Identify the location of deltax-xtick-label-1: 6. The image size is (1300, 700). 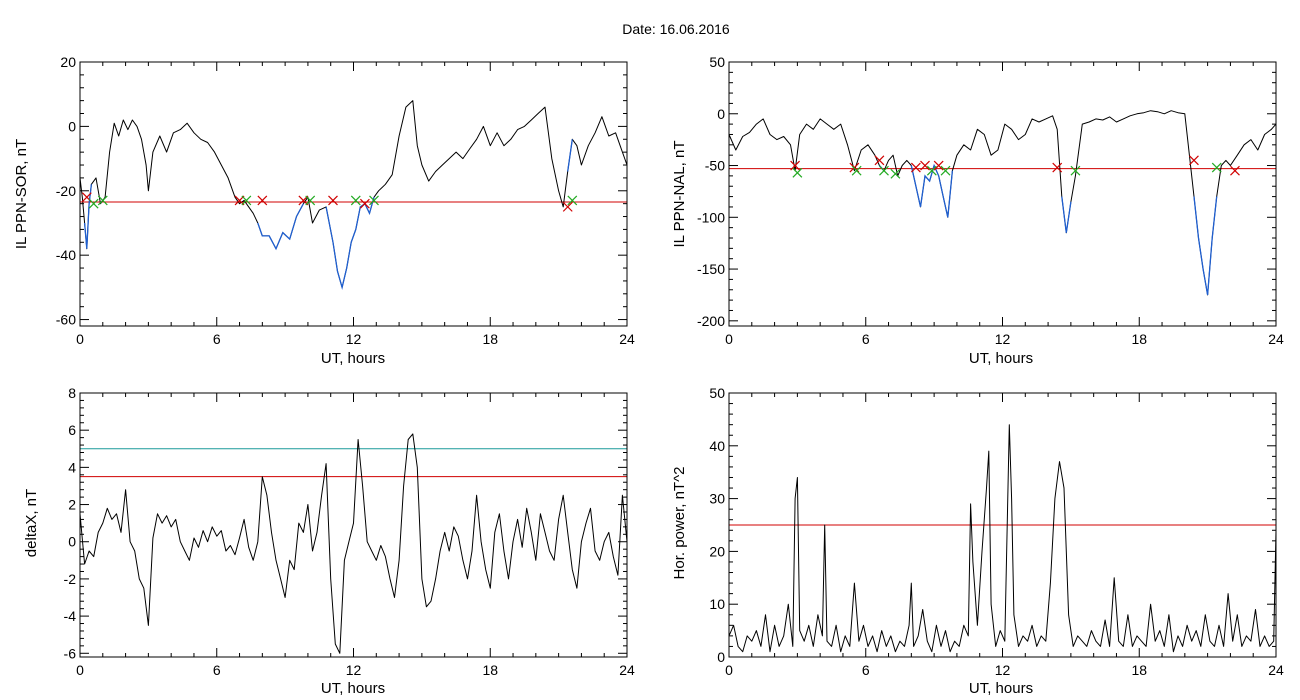
(217, 670).